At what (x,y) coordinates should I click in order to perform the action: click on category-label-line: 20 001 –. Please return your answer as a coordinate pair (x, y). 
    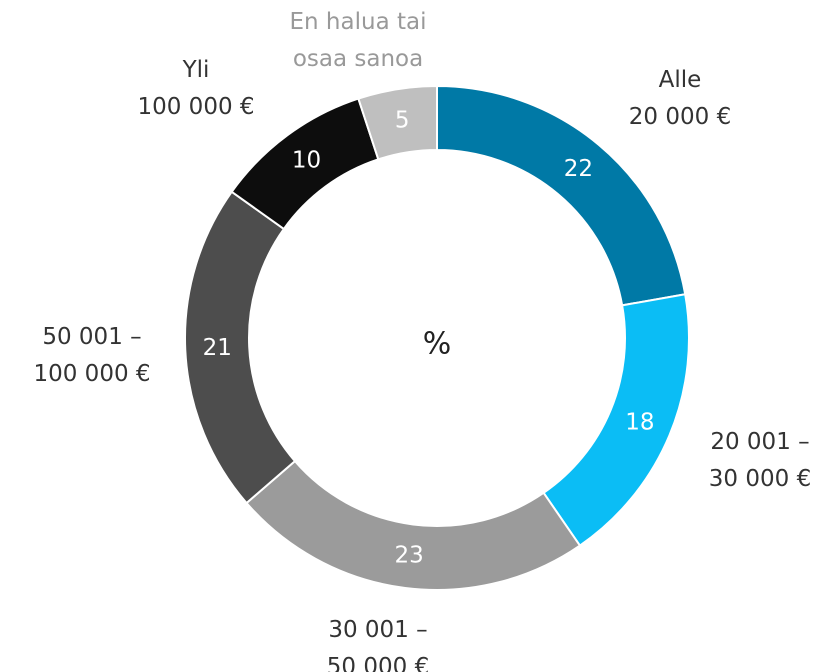
    Looking at the image, I should click on (759, 442).